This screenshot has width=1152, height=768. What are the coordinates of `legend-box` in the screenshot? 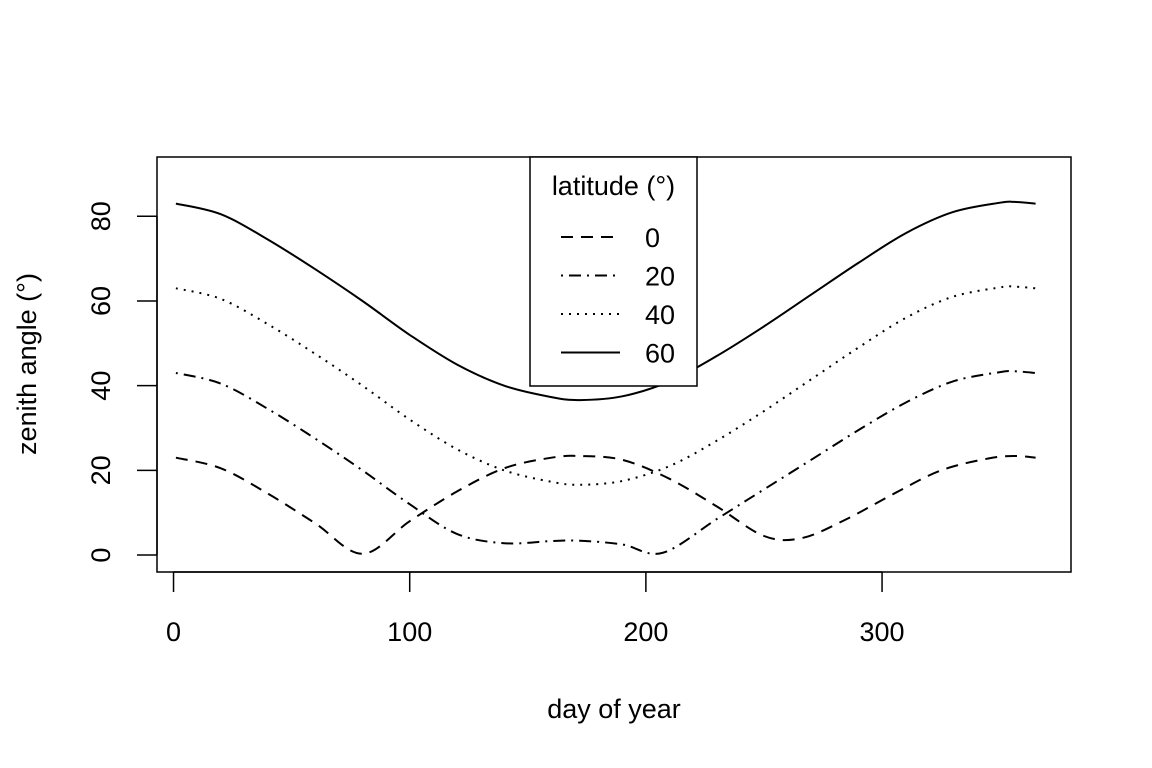 It's located at (613, 271).